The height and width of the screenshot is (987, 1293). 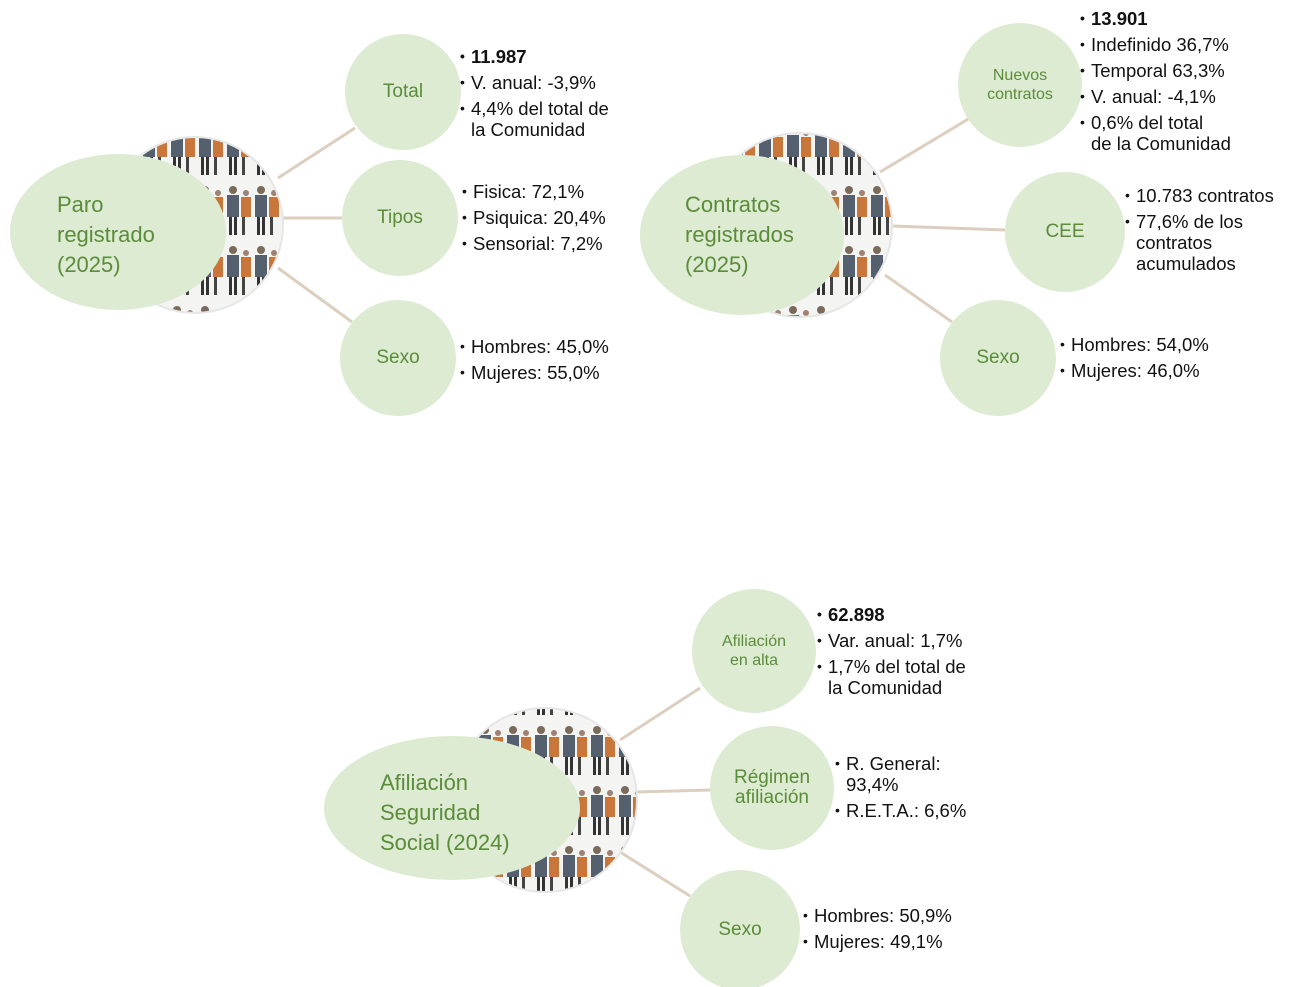 I want to click on item-list: Hombres: 50,9% Mujeres: 49,1%, so click(x=877, y=931).